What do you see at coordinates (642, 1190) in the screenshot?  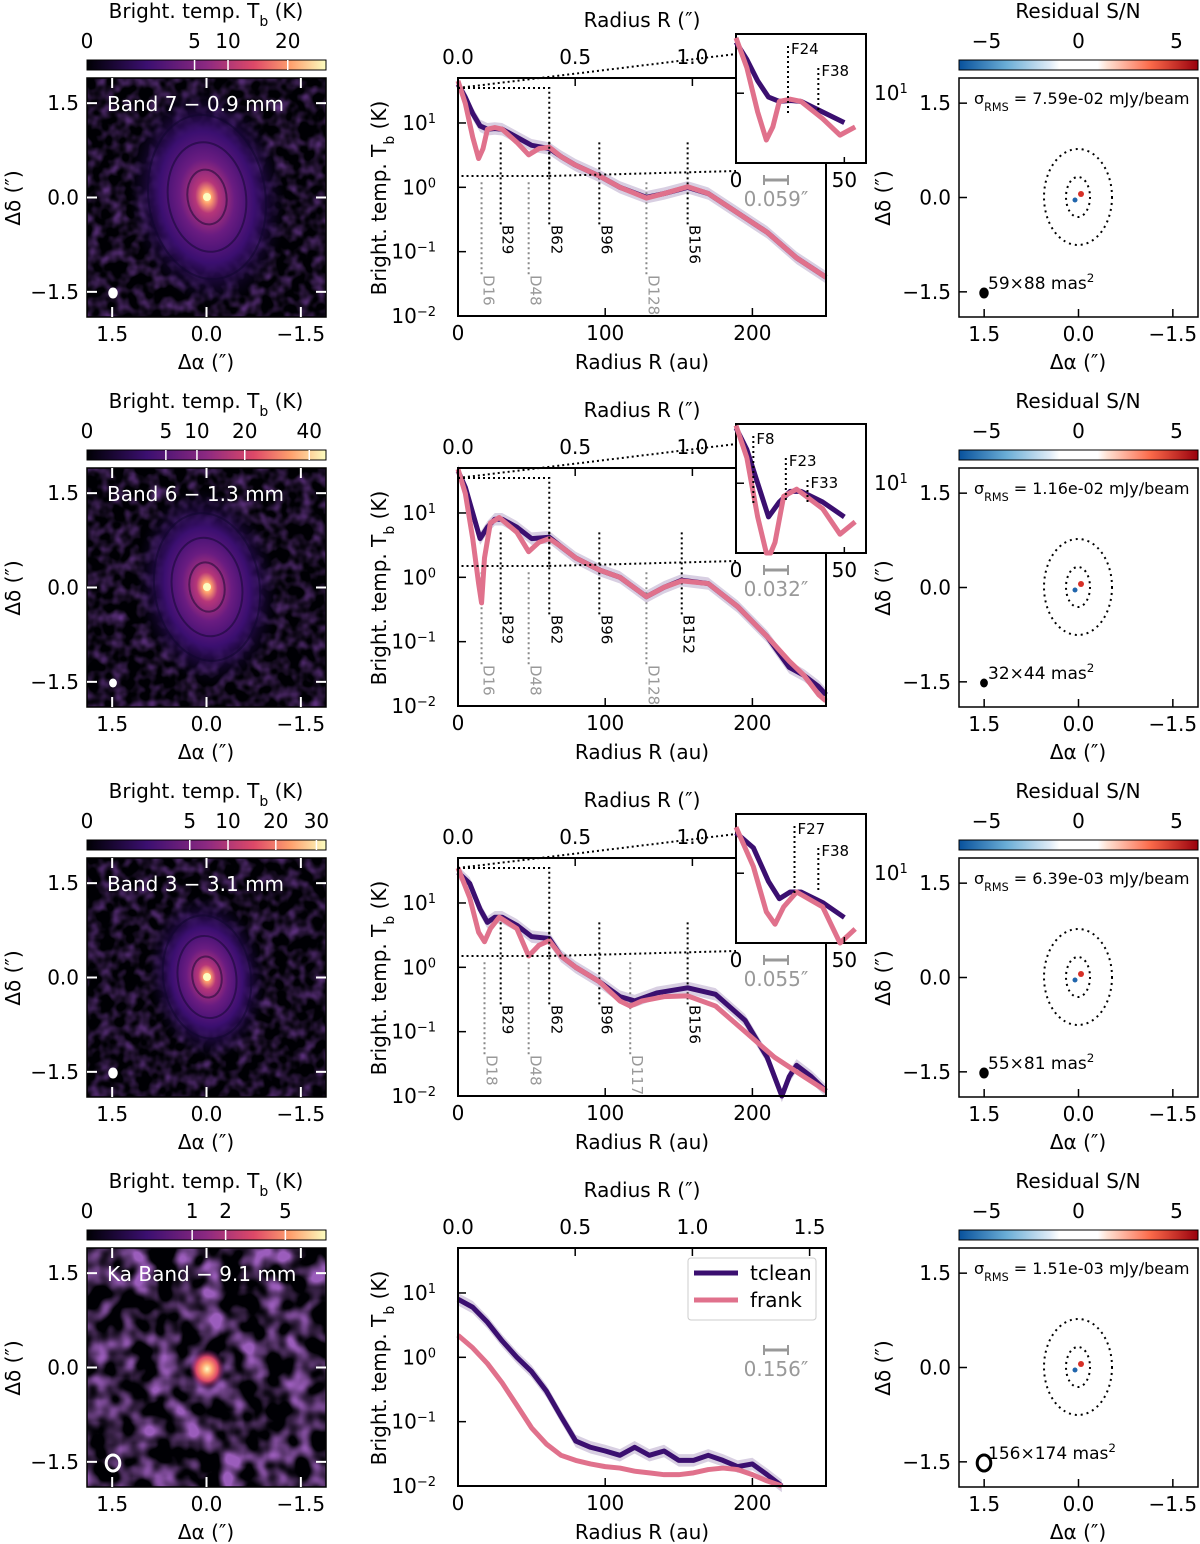 I see `top-axis-label: Radius R (″)` at bounding box center [642, 1190].